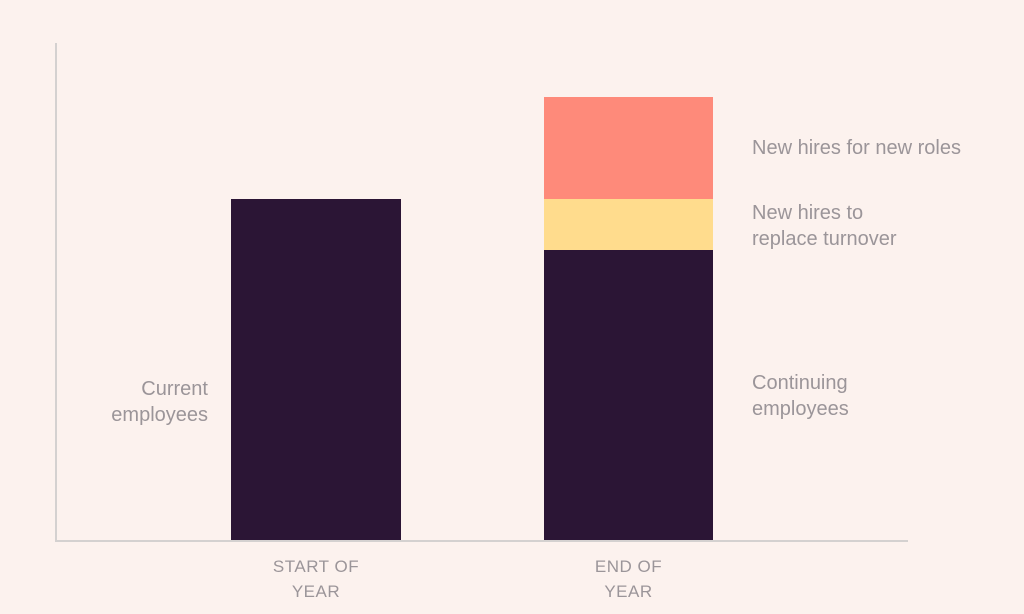 This screenshot has width=1024, height=614. Describe the element at coordinates (882, 396) in the screenshot. I see `label-continuing-employees: Continuing employees` at that location.